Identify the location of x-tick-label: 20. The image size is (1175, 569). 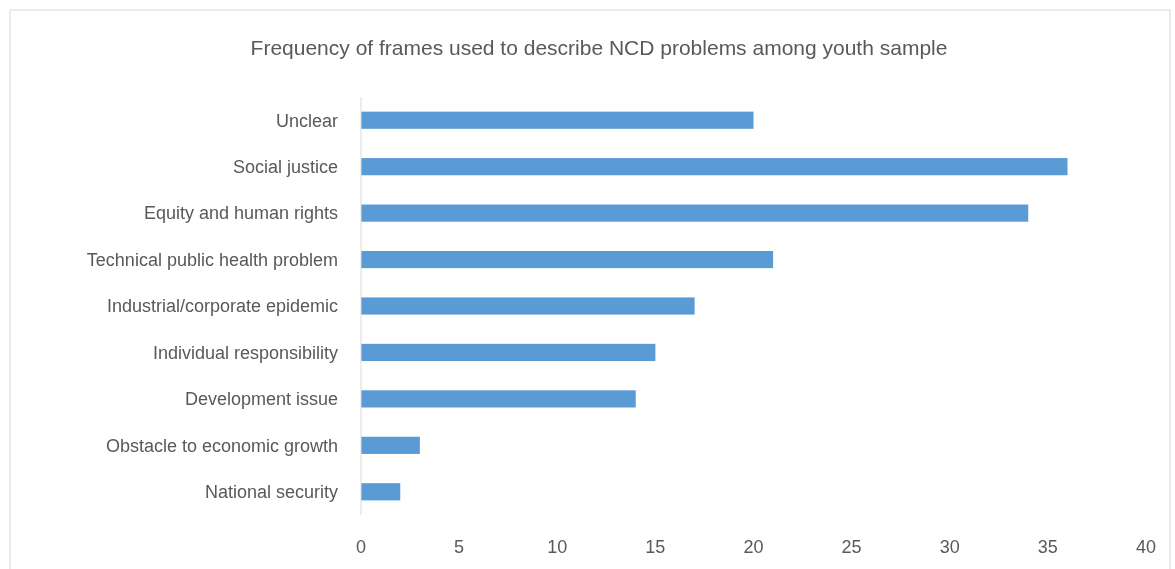
(753, 547).